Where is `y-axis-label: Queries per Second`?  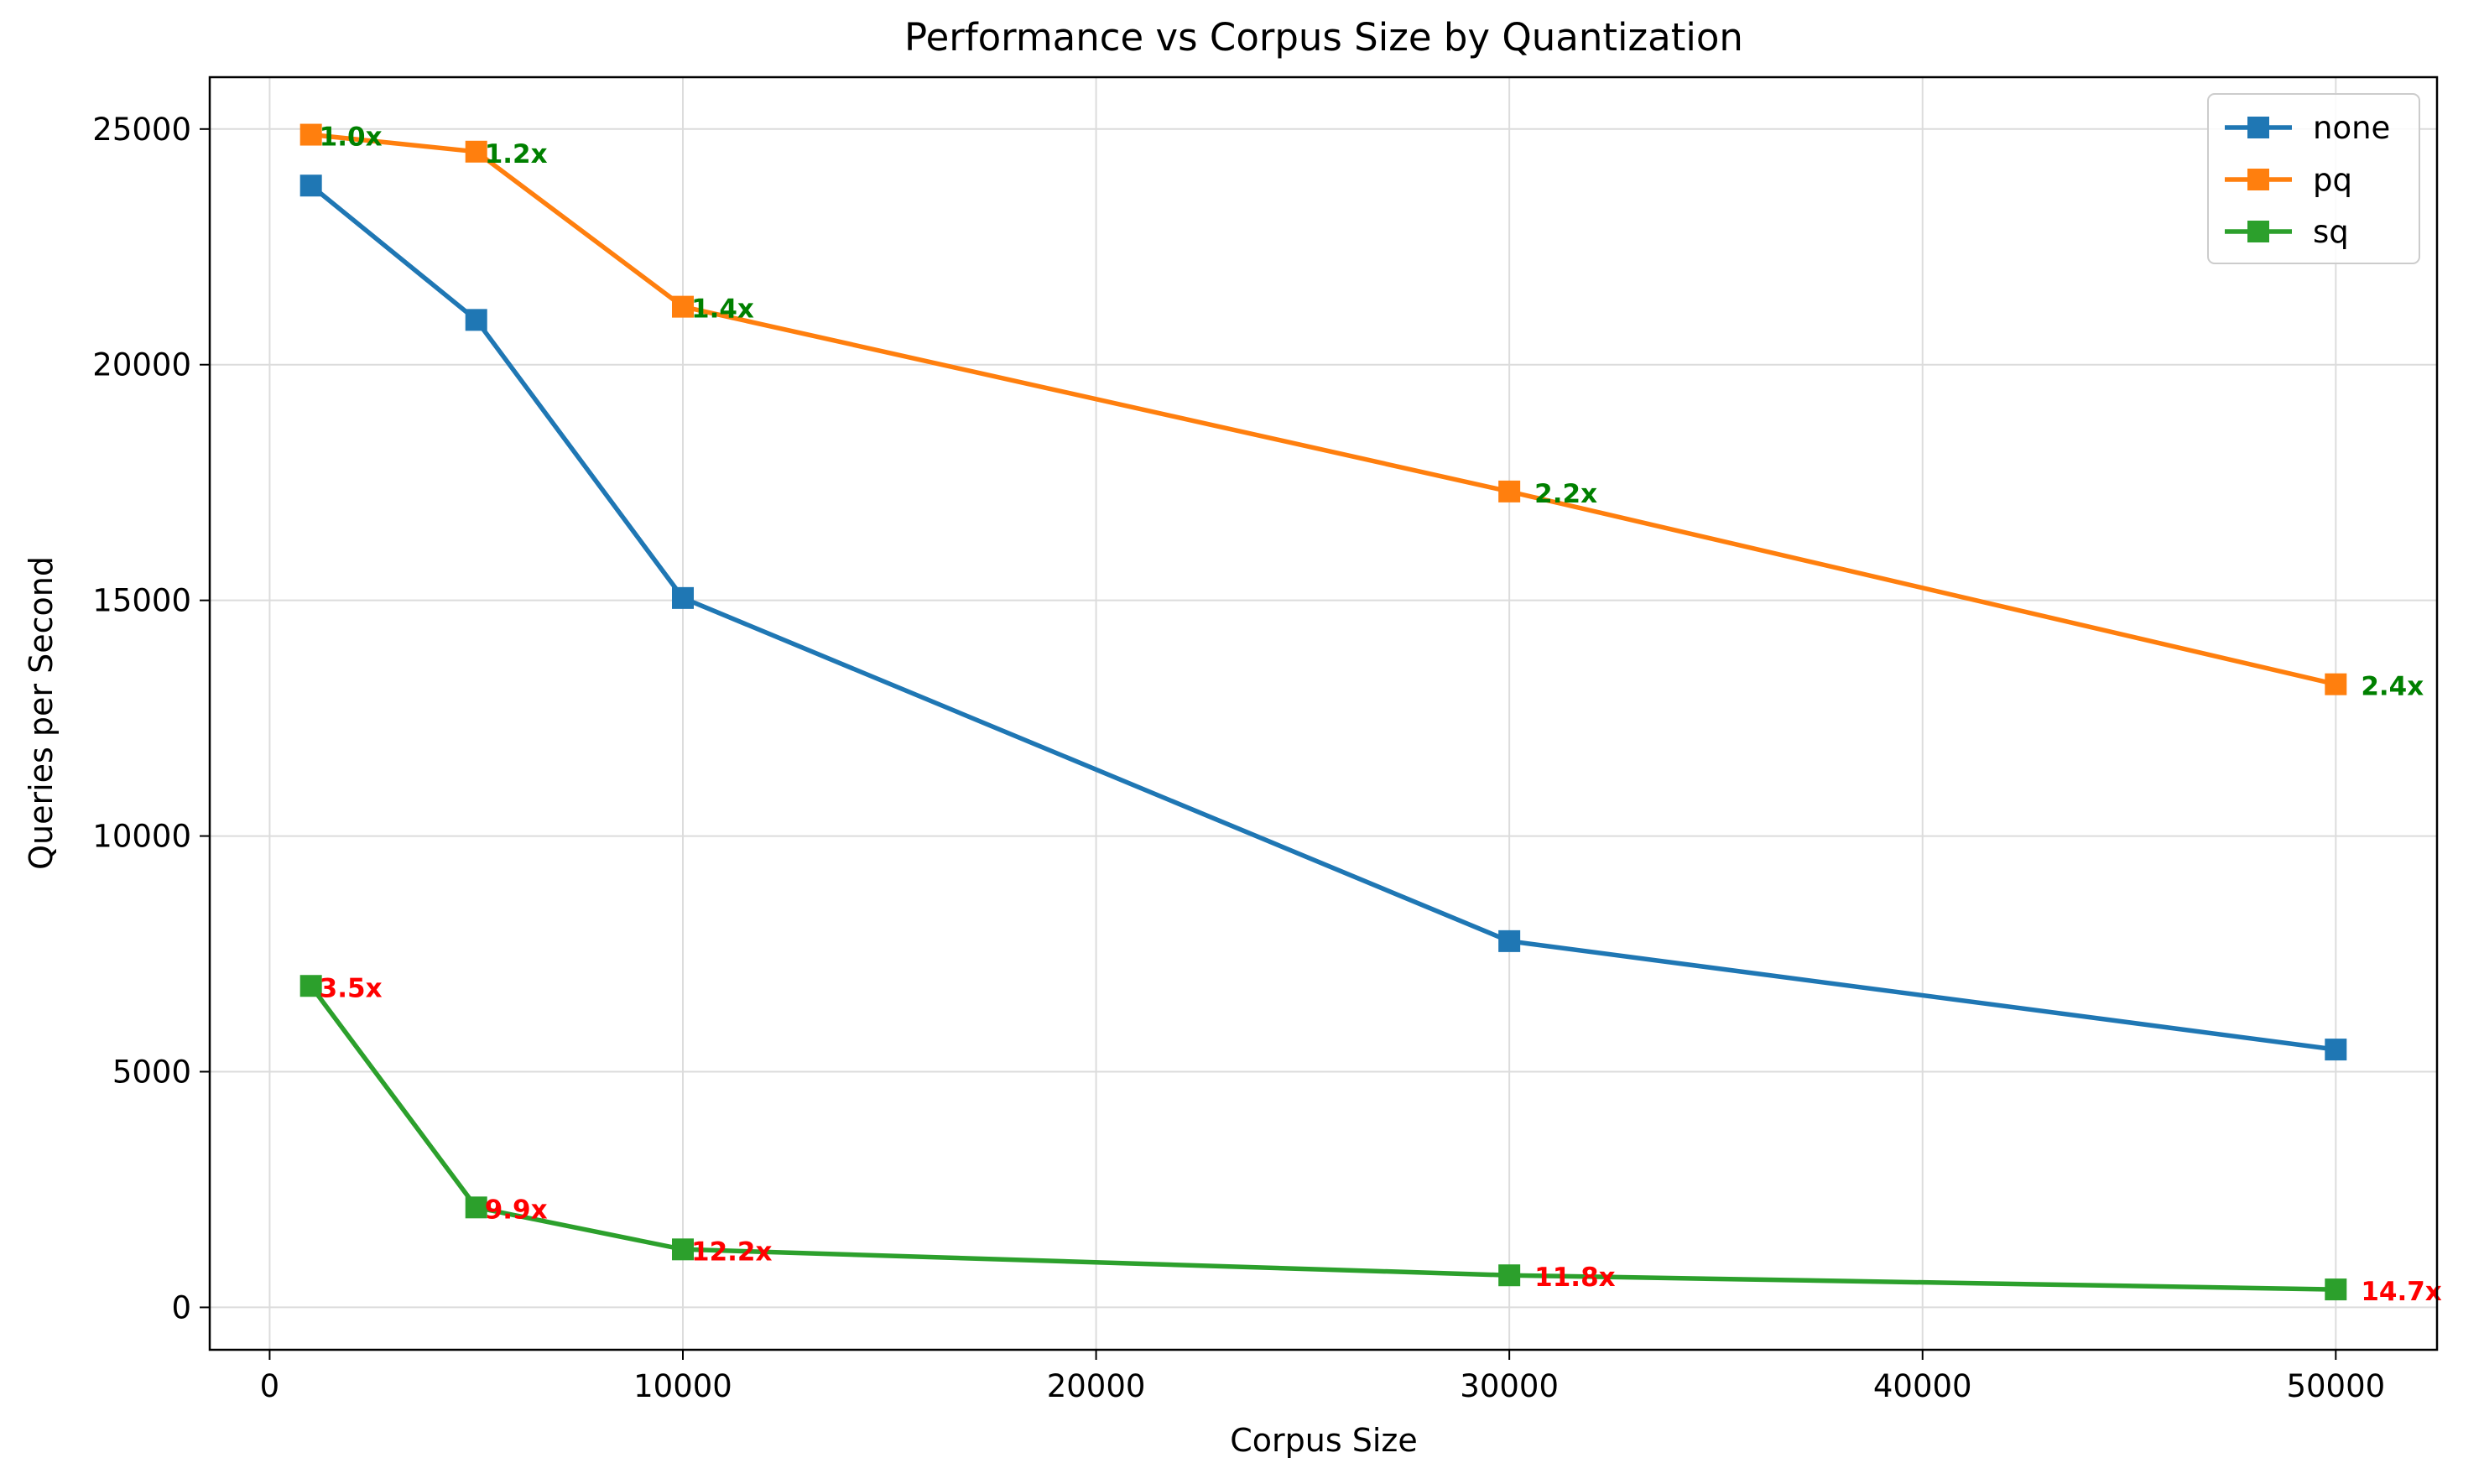 y-axis-label: Queries per Second is located at coordinates (41, 713).